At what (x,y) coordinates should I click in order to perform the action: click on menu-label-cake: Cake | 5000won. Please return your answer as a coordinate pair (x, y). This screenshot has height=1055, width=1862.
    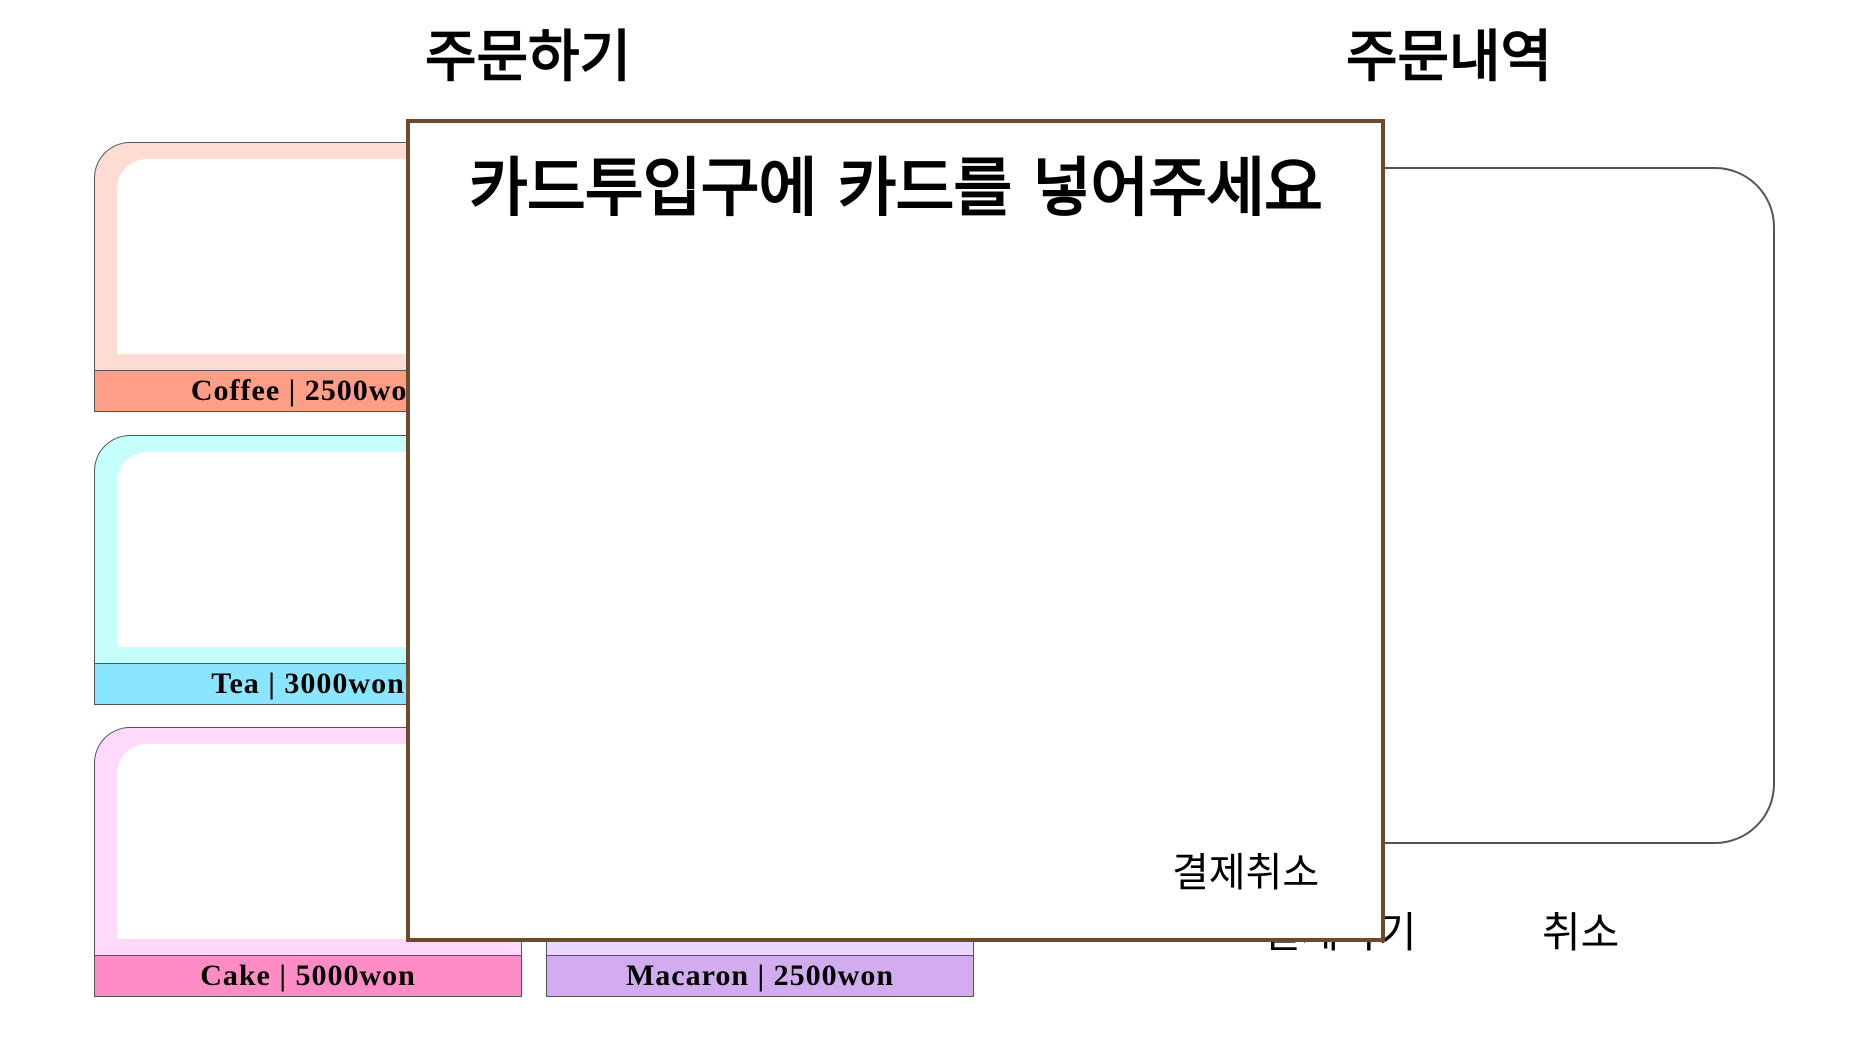
    Looking at the image, I should click on (308, 976).